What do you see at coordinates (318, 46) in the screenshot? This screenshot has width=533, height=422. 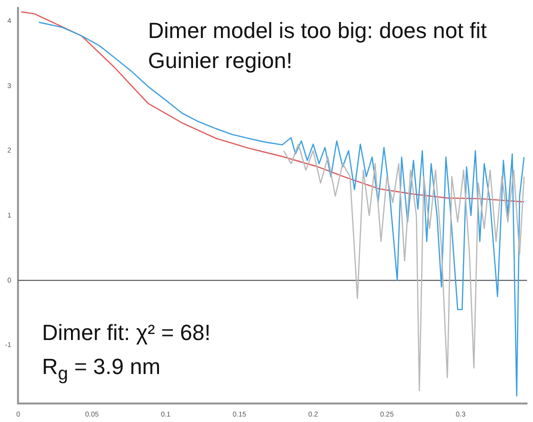 I see `annotation: Dimer model is too big: does not fit Guinier region!` at bounding box center [318, 46].